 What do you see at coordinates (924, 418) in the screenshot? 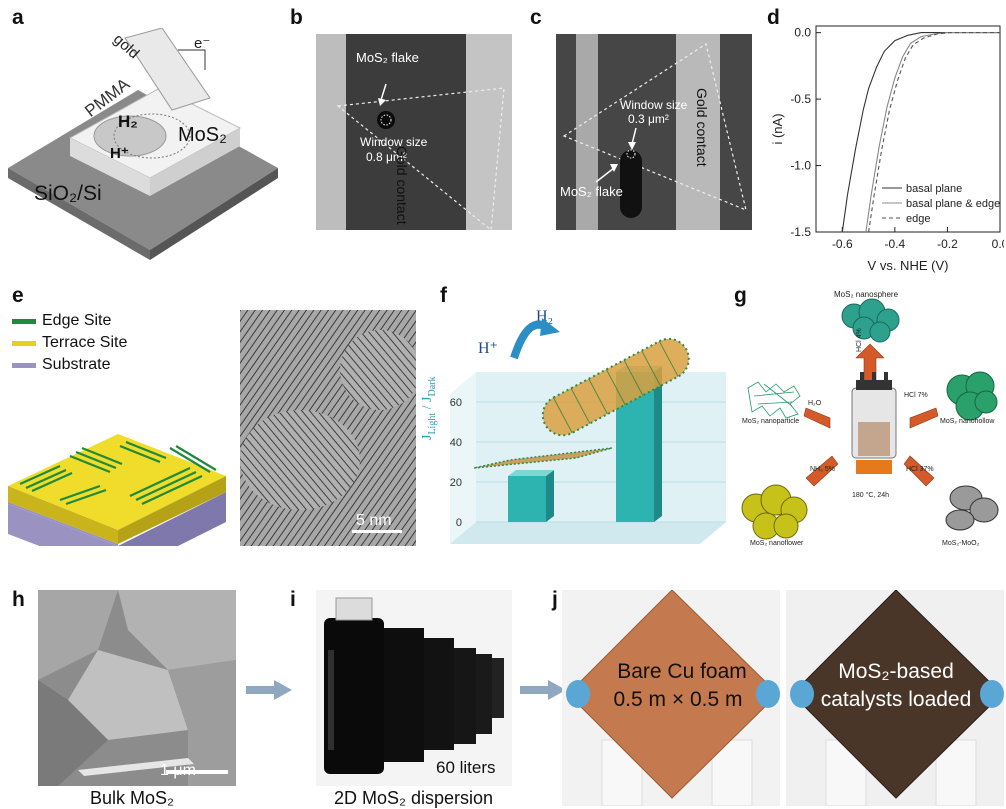
I see `arrow-right` at bounding box center [924, 418].